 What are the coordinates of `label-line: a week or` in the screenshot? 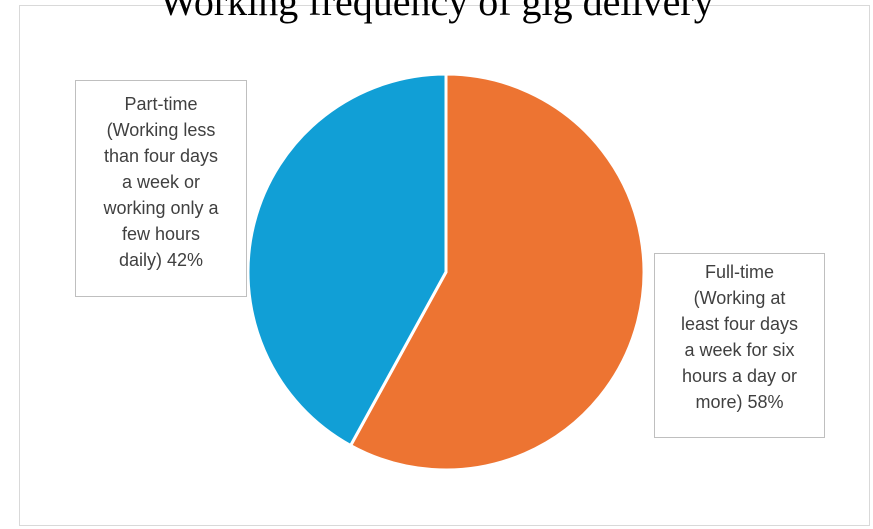 It's located at (161, 182).